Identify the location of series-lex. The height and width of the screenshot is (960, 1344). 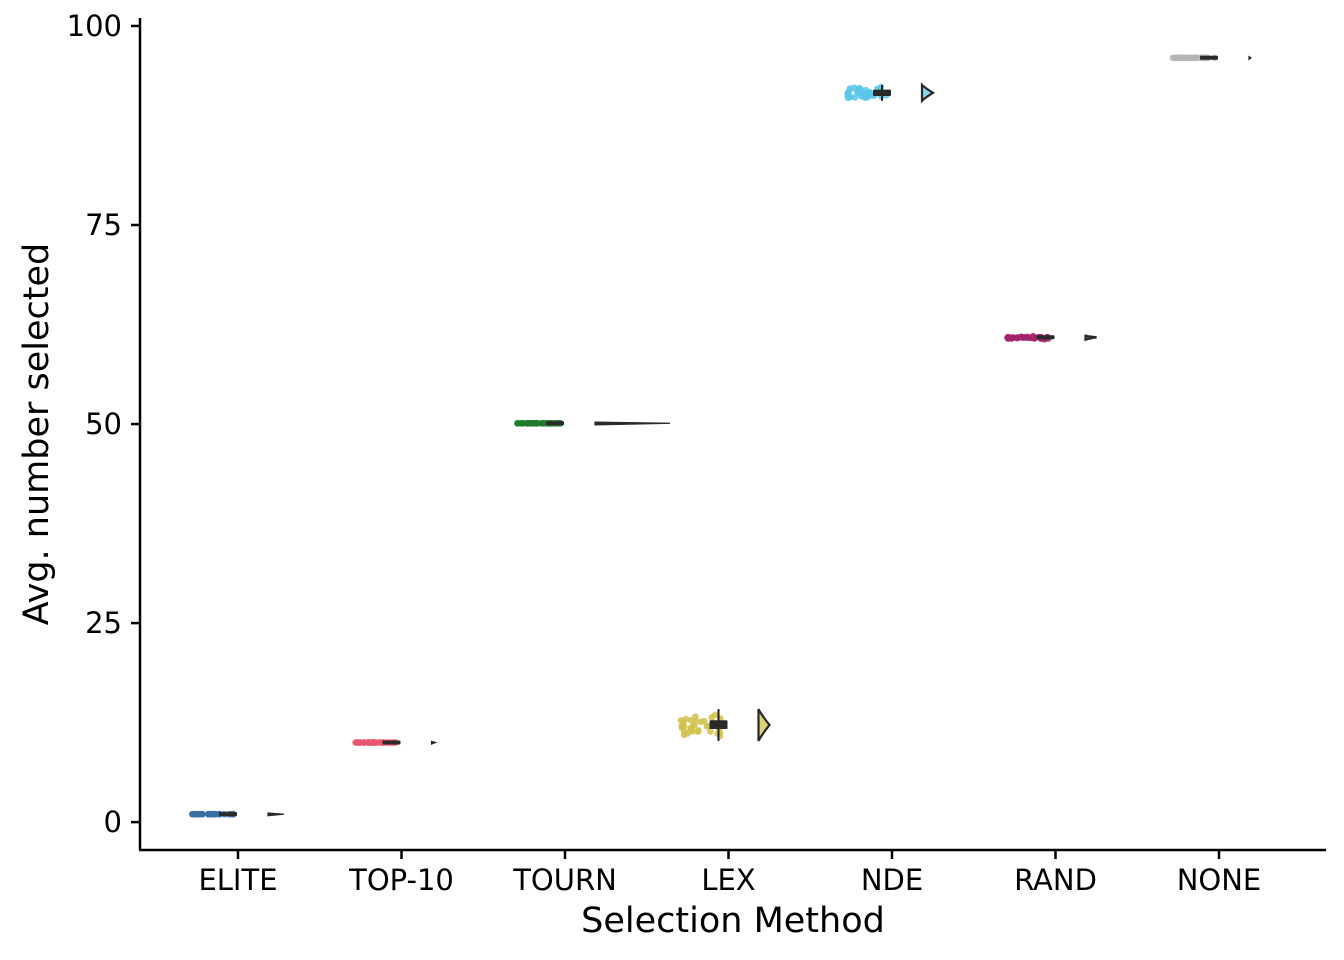
(724, 725).